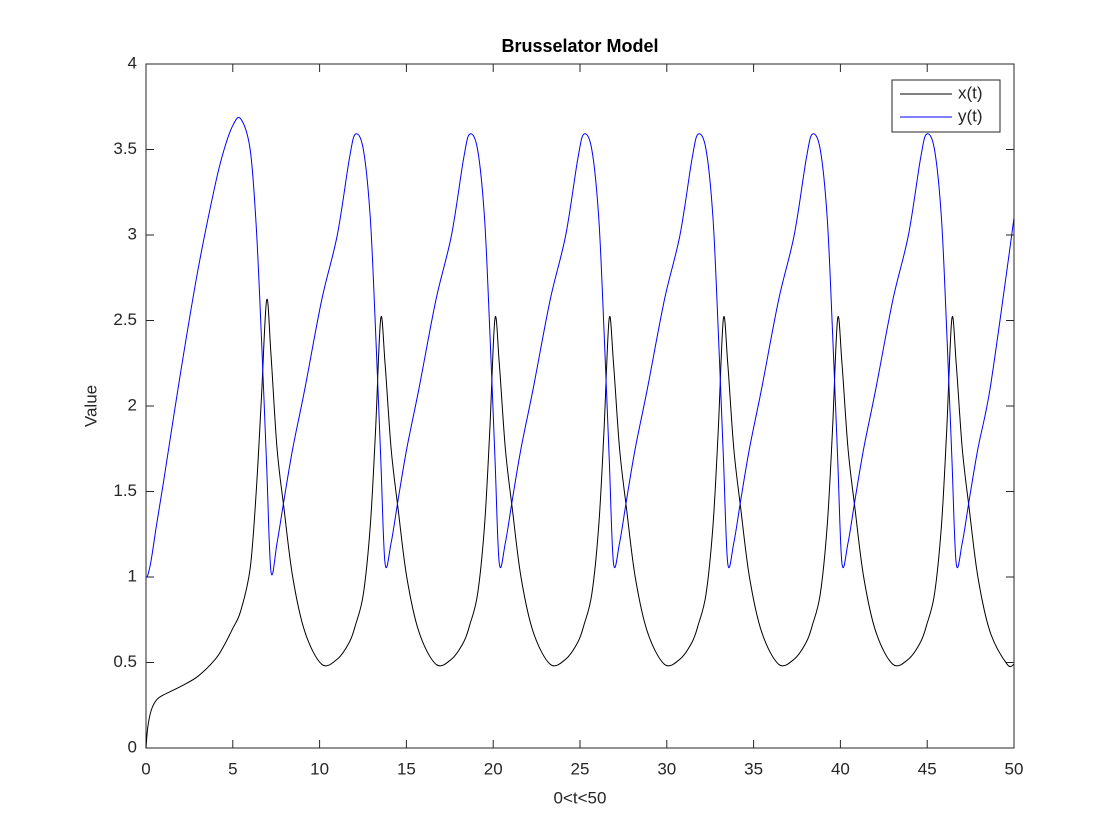 The height and width of the screenshot is (840, 1120). Describe the element at coordinates (125, 148) in the screenshot. I see `y-tick-label: 3.5` at that location.